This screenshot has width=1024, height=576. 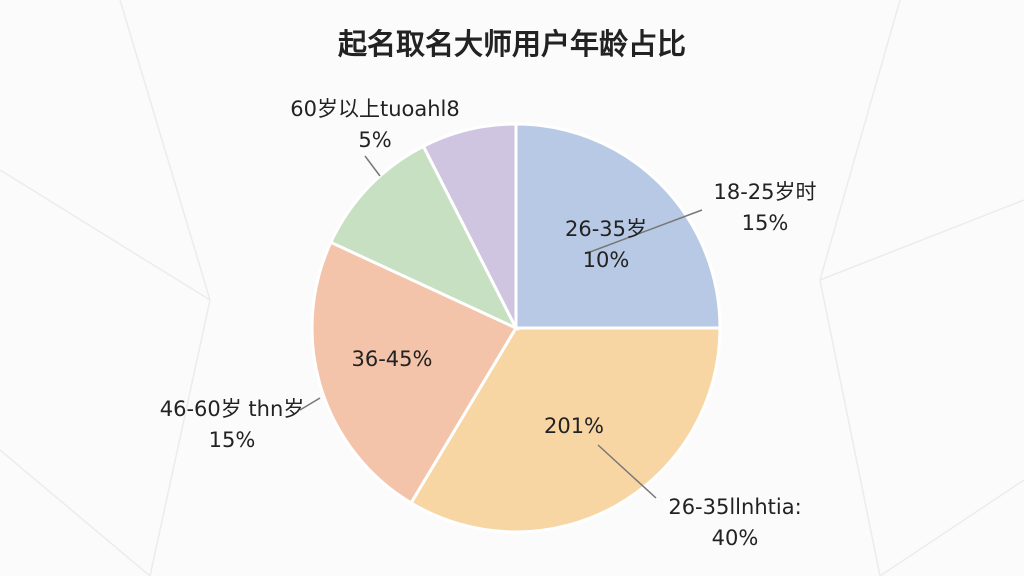 I want to click on annotation-label: 26-35llnhtia:, so click(x=734, y=507).